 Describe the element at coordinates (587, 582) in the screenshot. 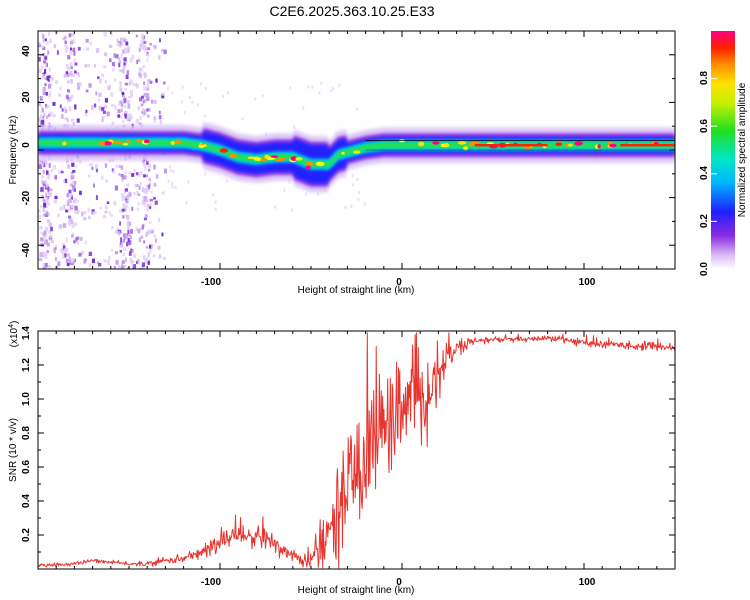

I see `snr-x-tick-label: 100` at that location.